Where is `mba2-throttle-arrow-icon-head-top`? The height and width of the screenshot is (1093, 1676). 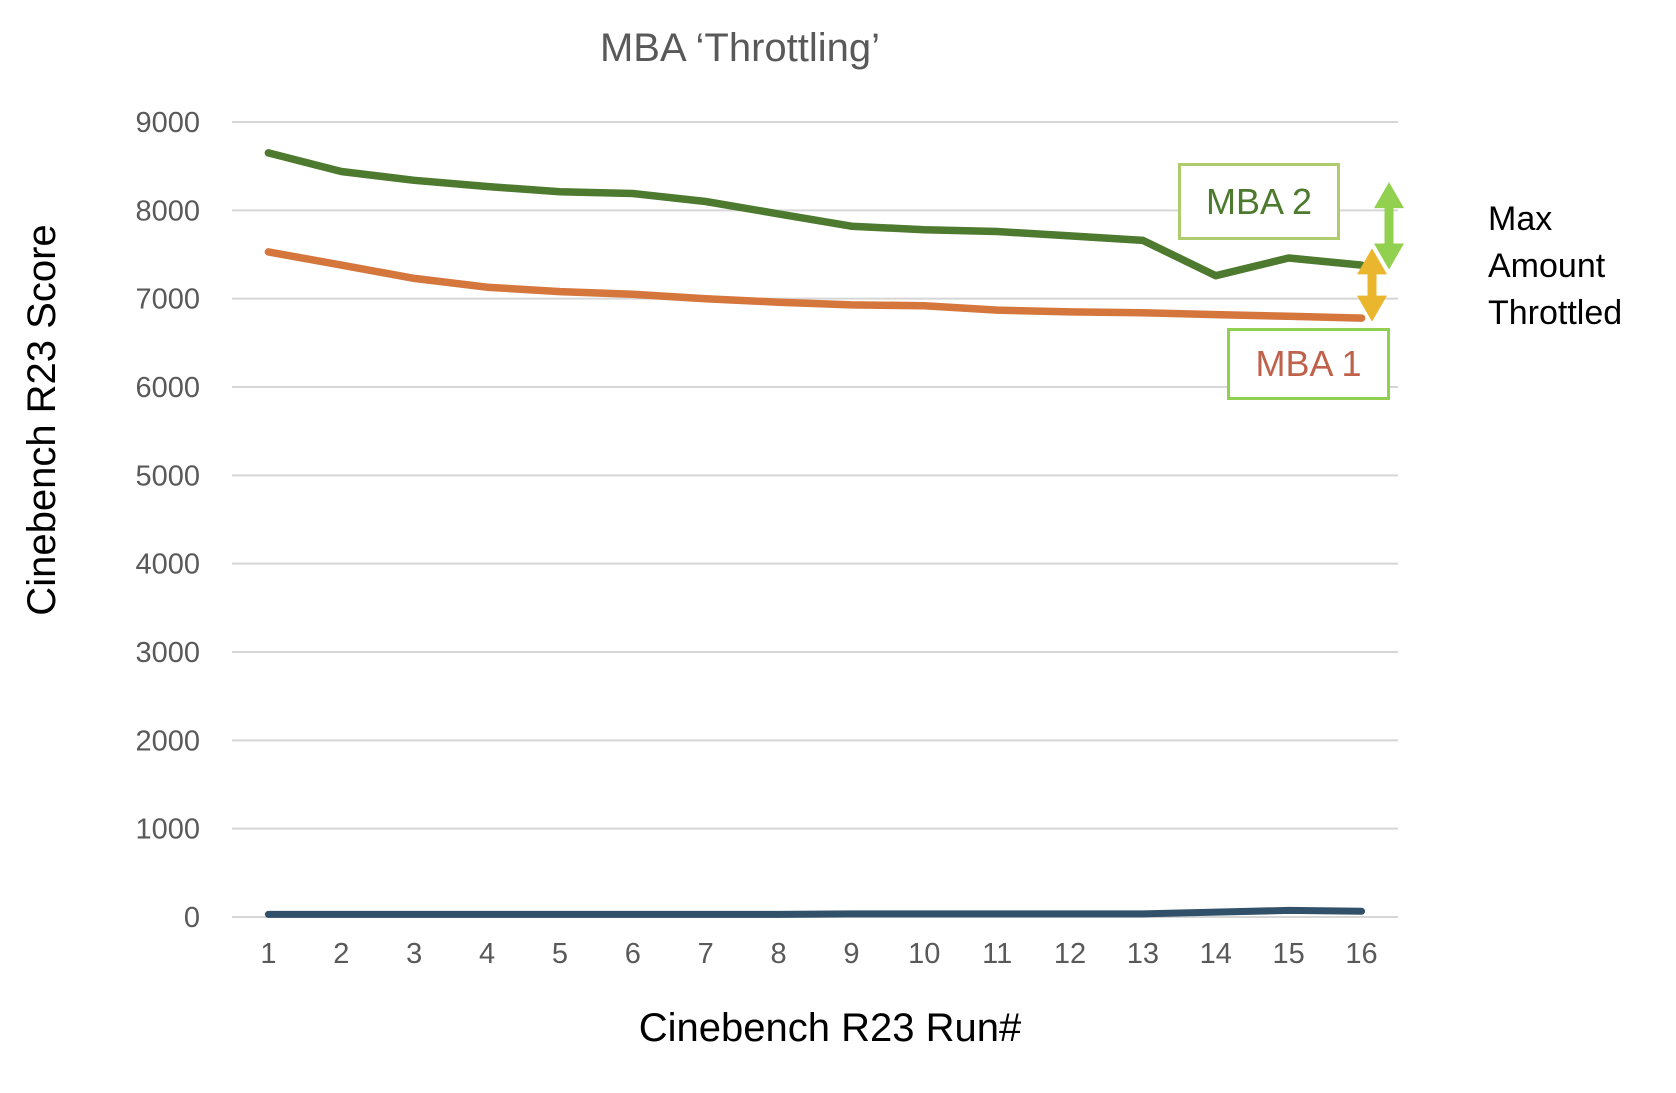
mba2-throttle-arrow-icon-head-top is located at coordinates (1389, 195).